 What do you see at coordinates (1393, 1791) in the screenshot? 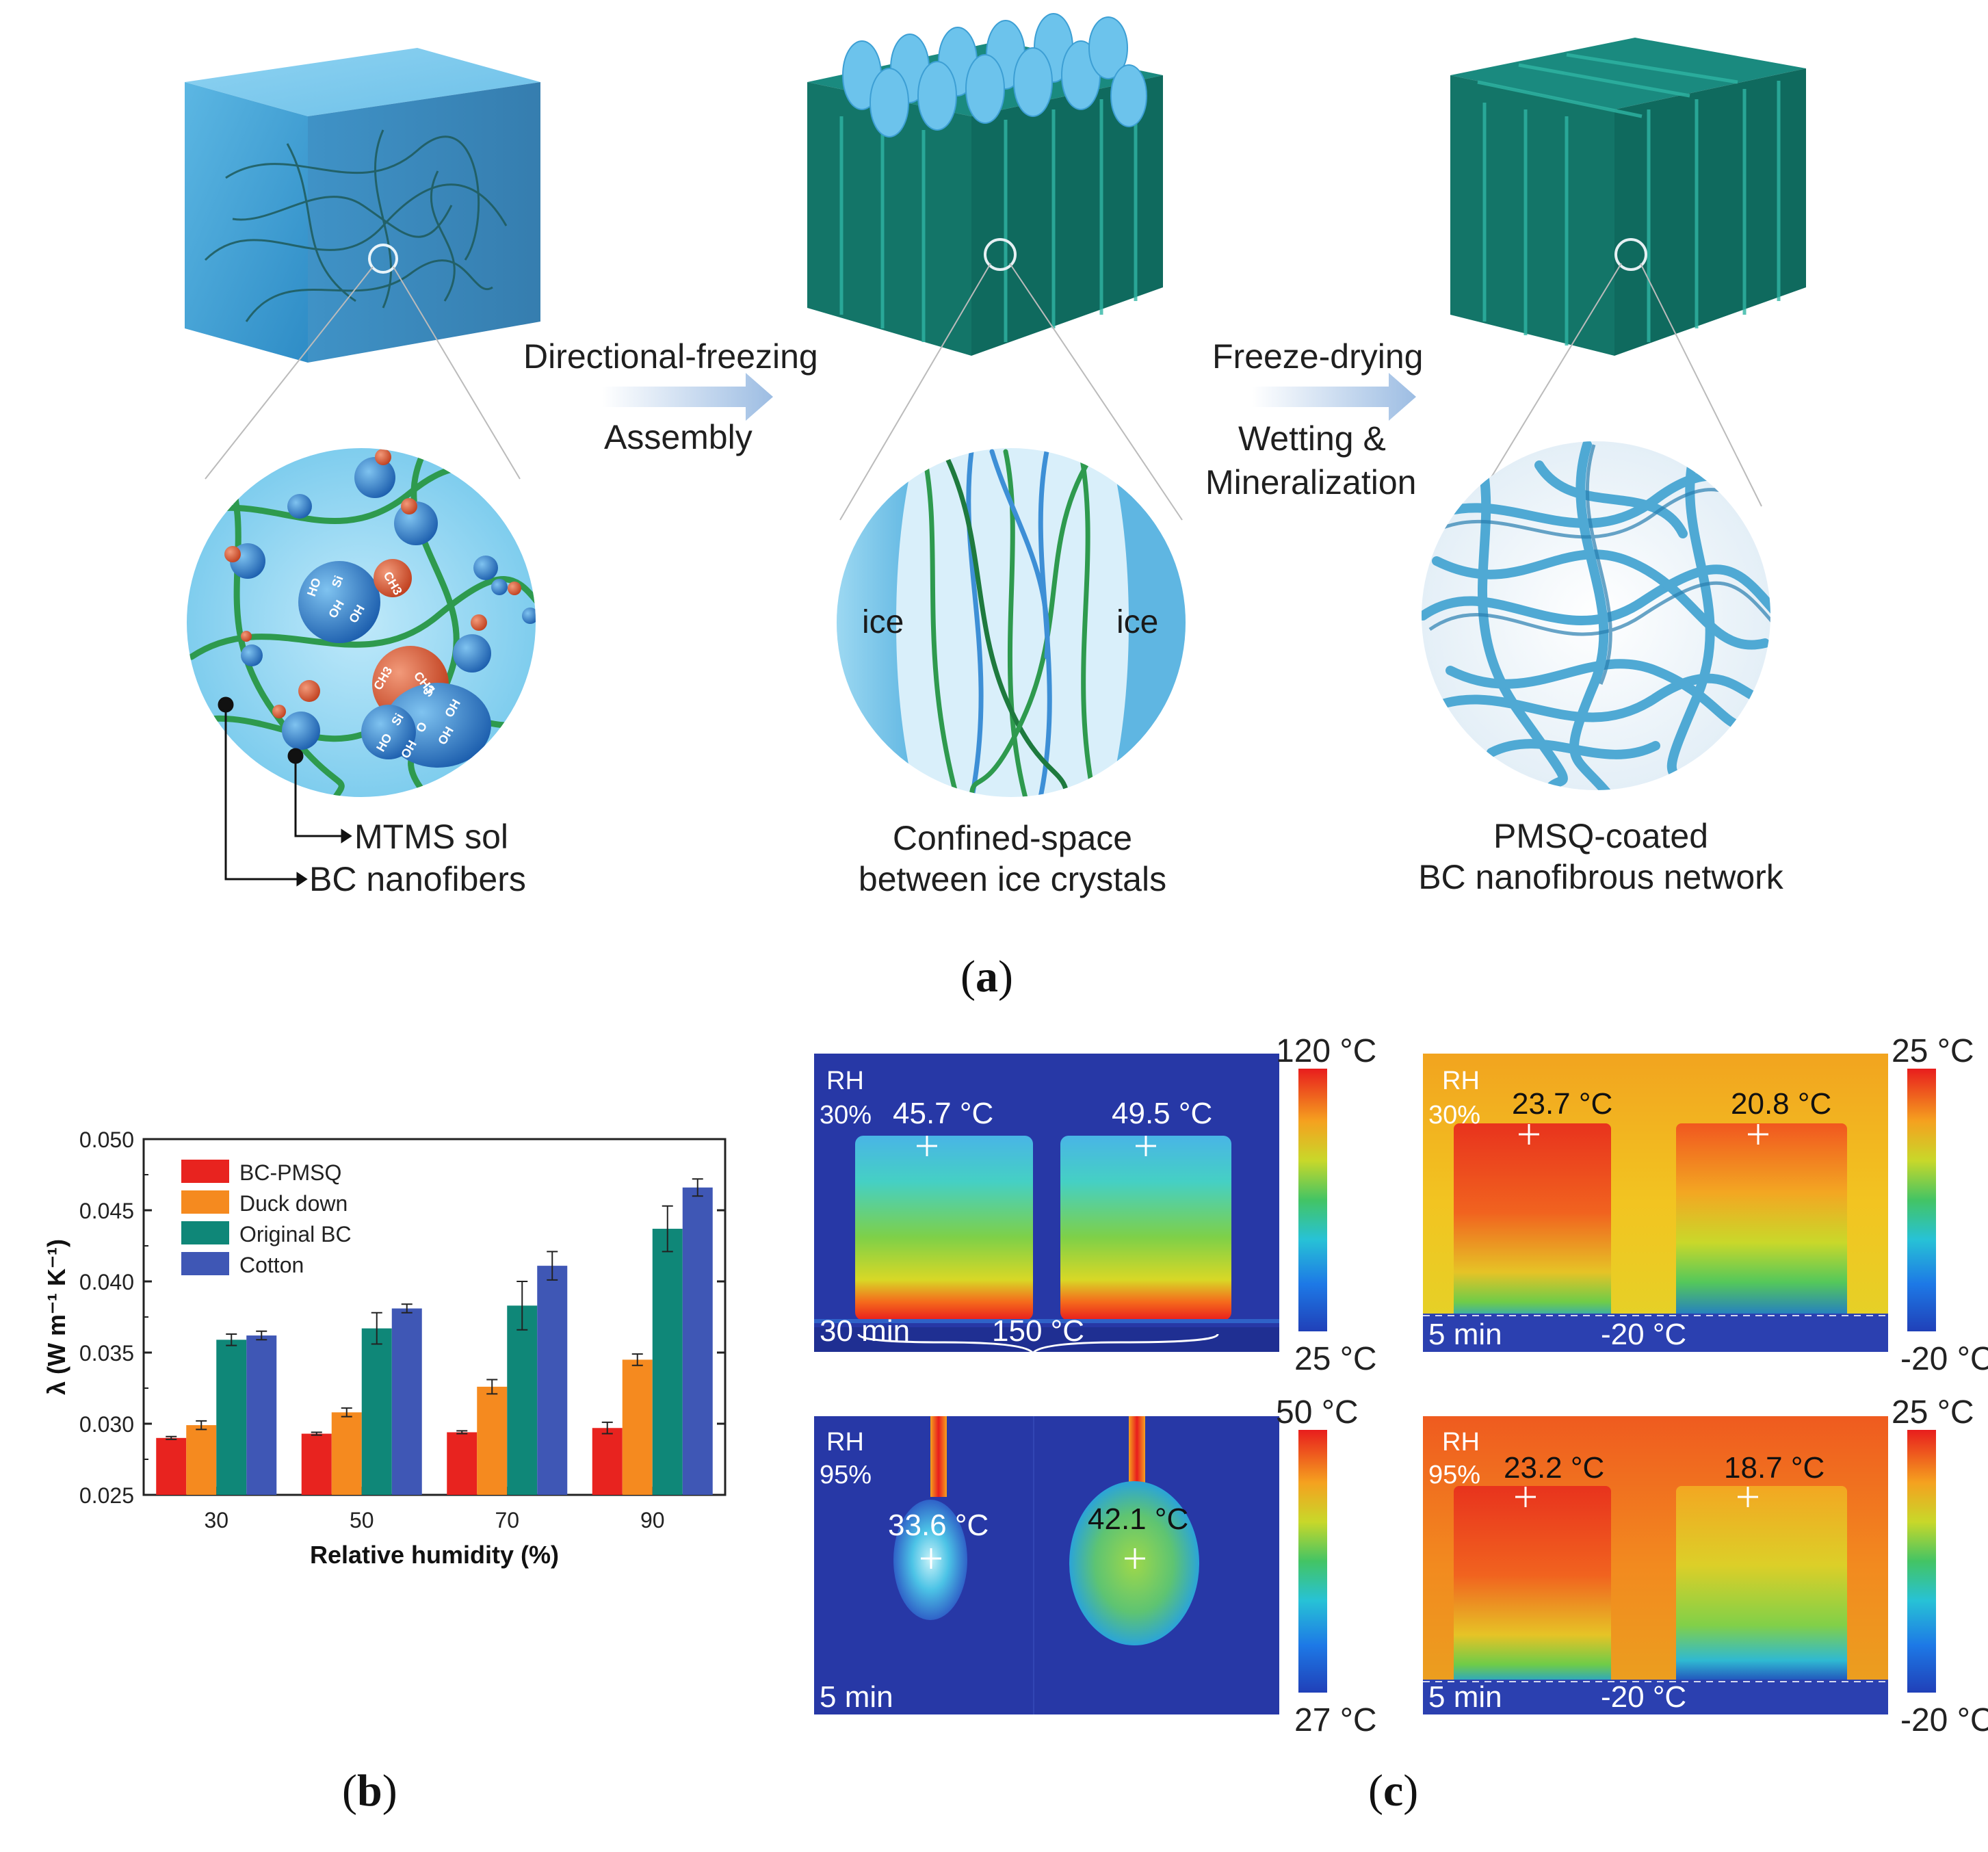
I see `panel-c-label: (c)` at bounding box center [1393, 1791].